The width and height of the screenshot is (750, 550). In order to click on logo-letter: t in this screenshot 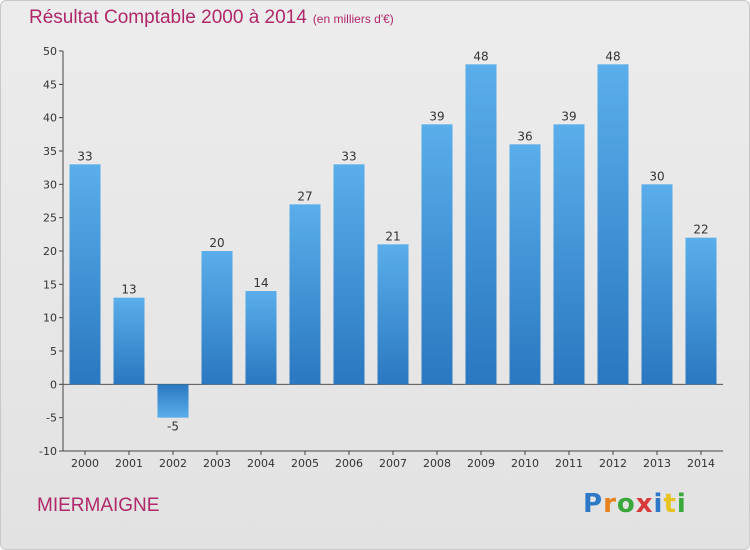, I will do `click(670, 504)`.